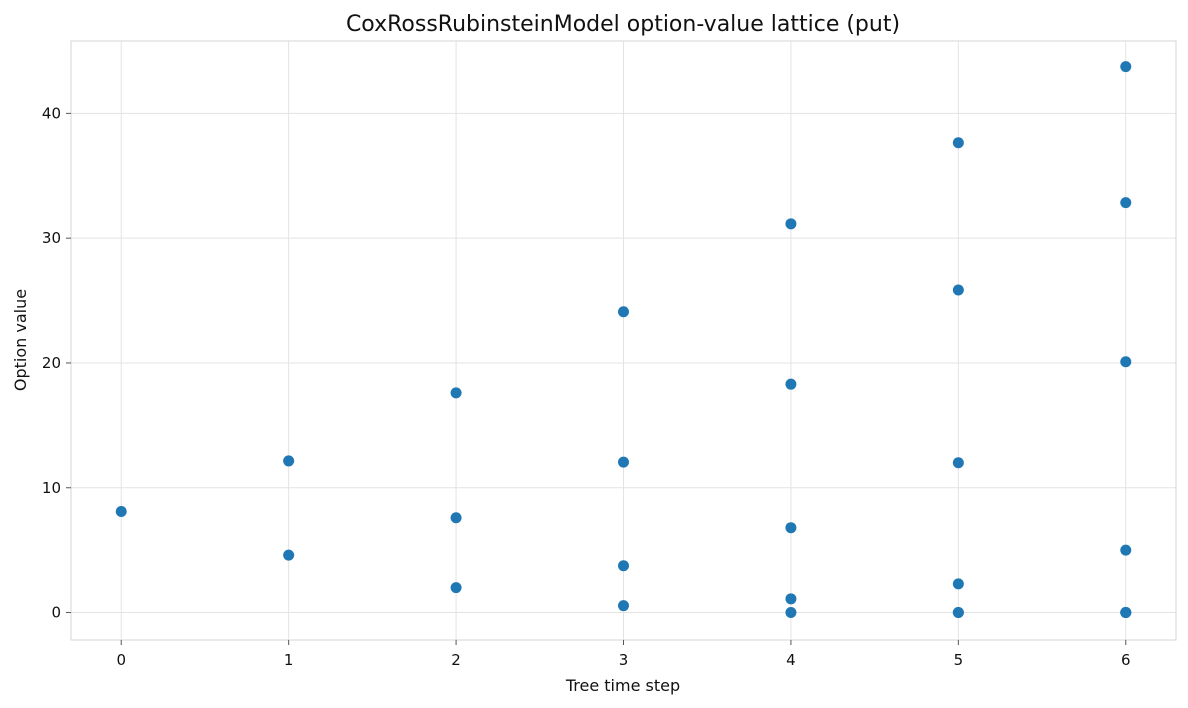 This screenshot has width=1188, height=708. I want to click on x-tick-label: 6, so click(1126, 660).